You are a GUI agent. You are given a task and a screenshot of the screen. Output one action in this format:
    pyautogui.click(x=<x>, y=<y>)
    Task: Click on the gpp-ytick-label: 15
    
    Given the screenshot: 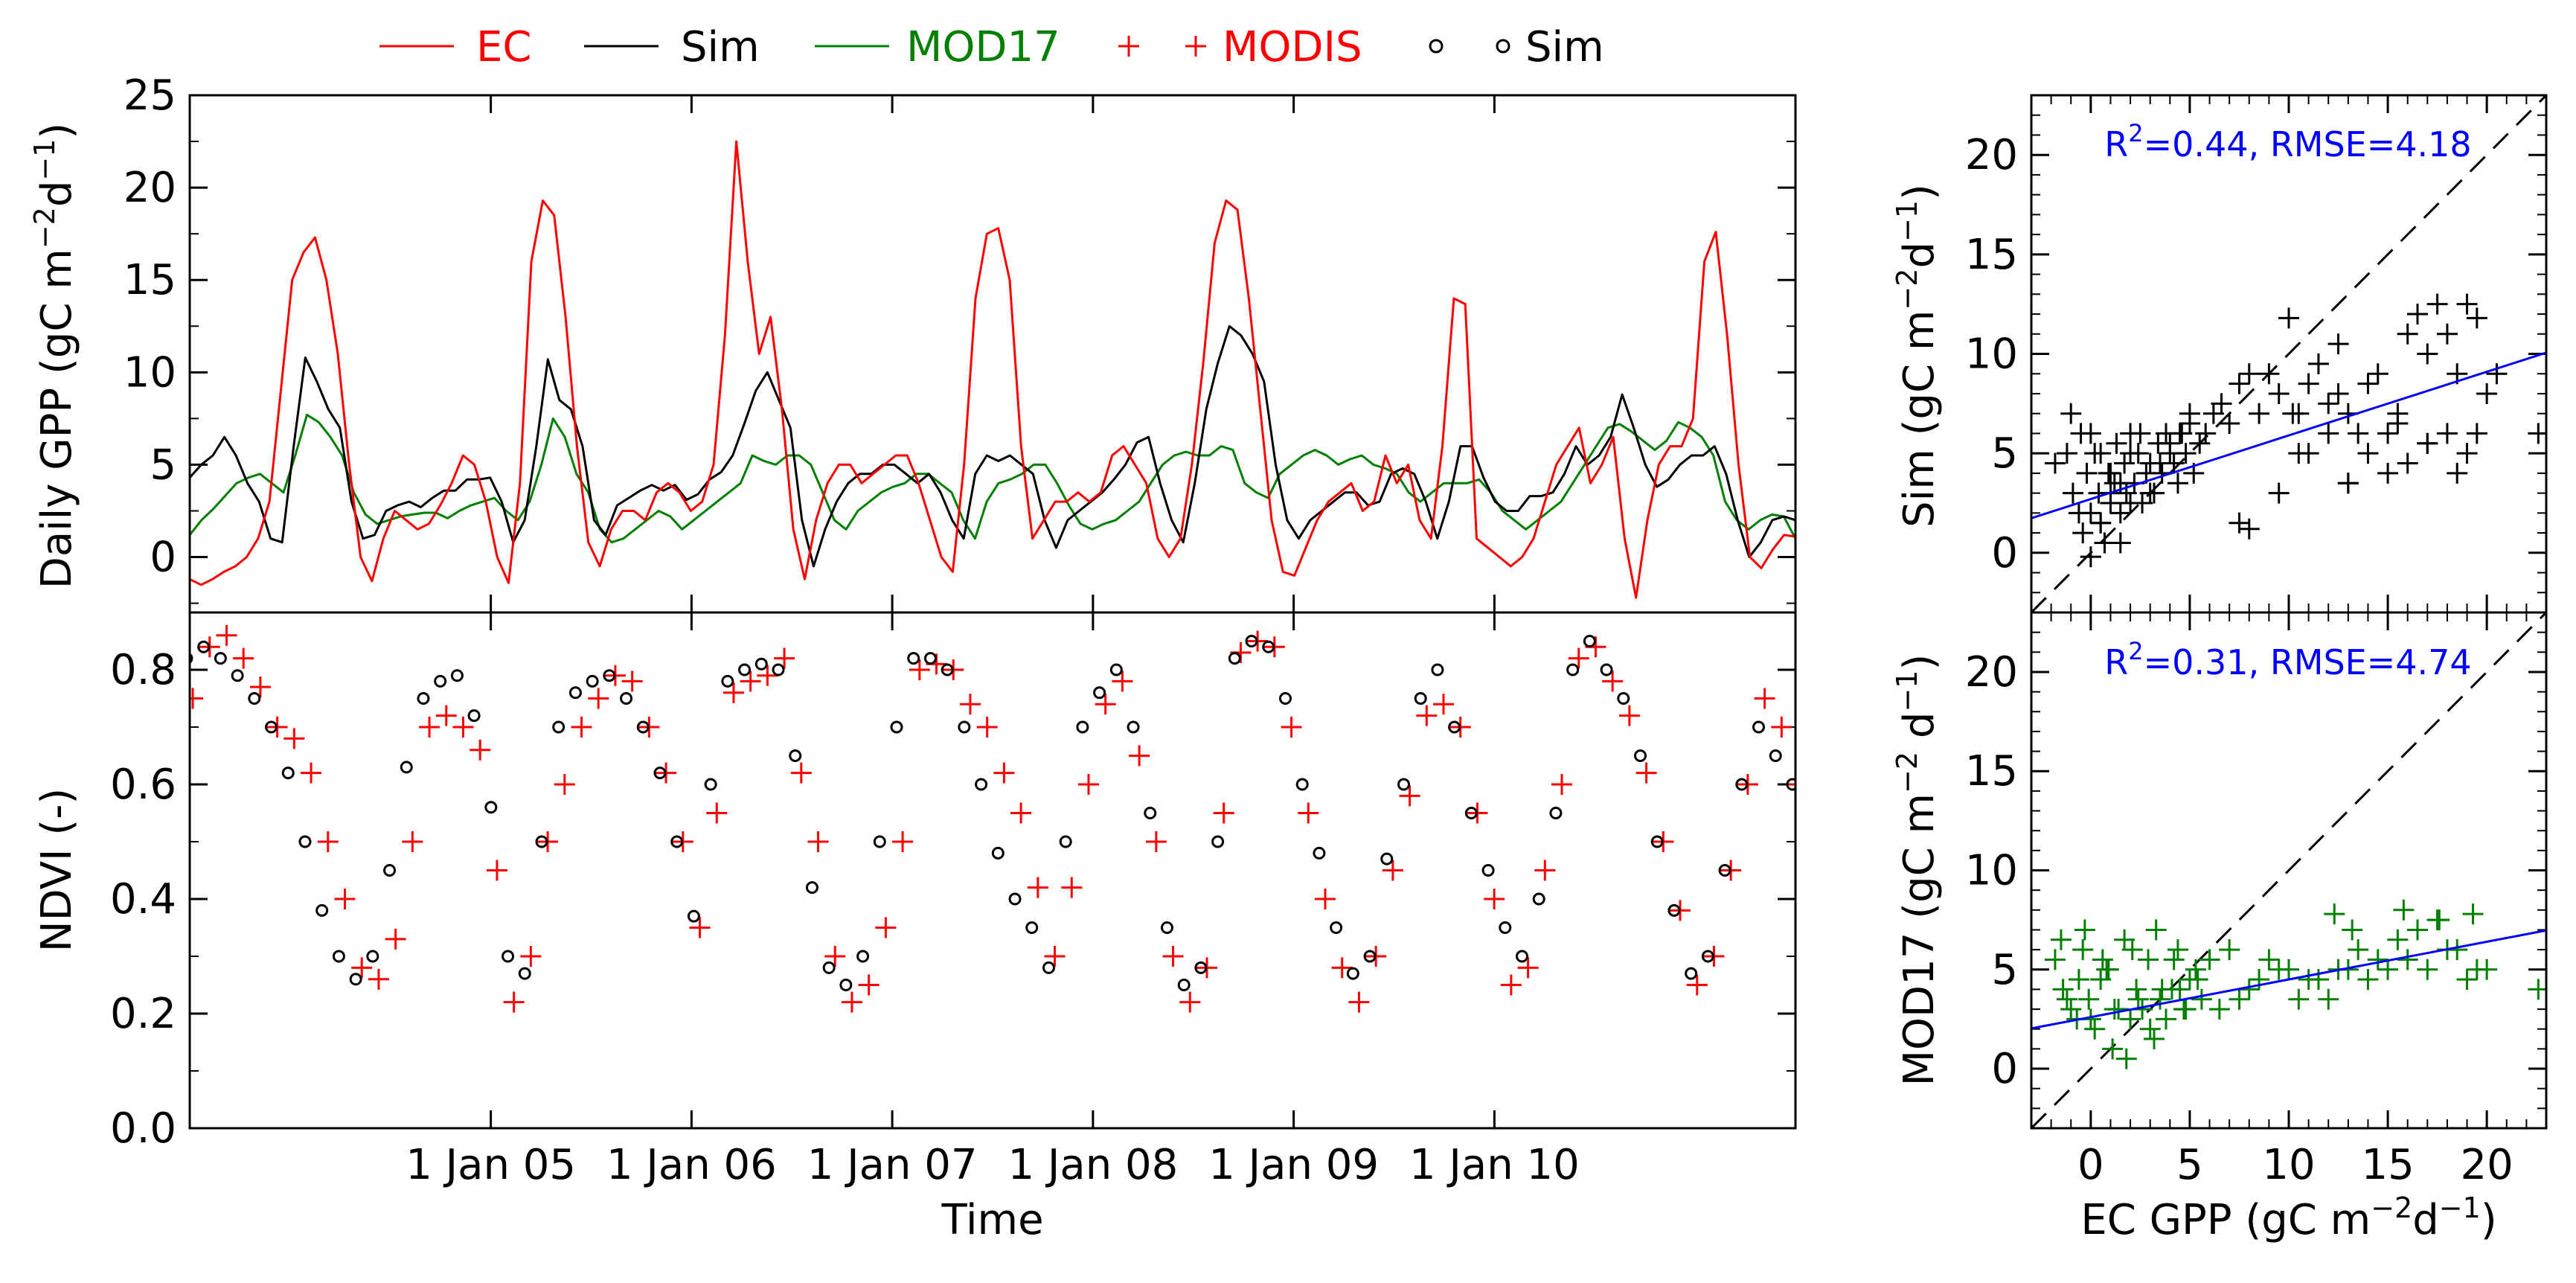 What is the action you would take?
    pyautogui.click(x=150, y=280)
    